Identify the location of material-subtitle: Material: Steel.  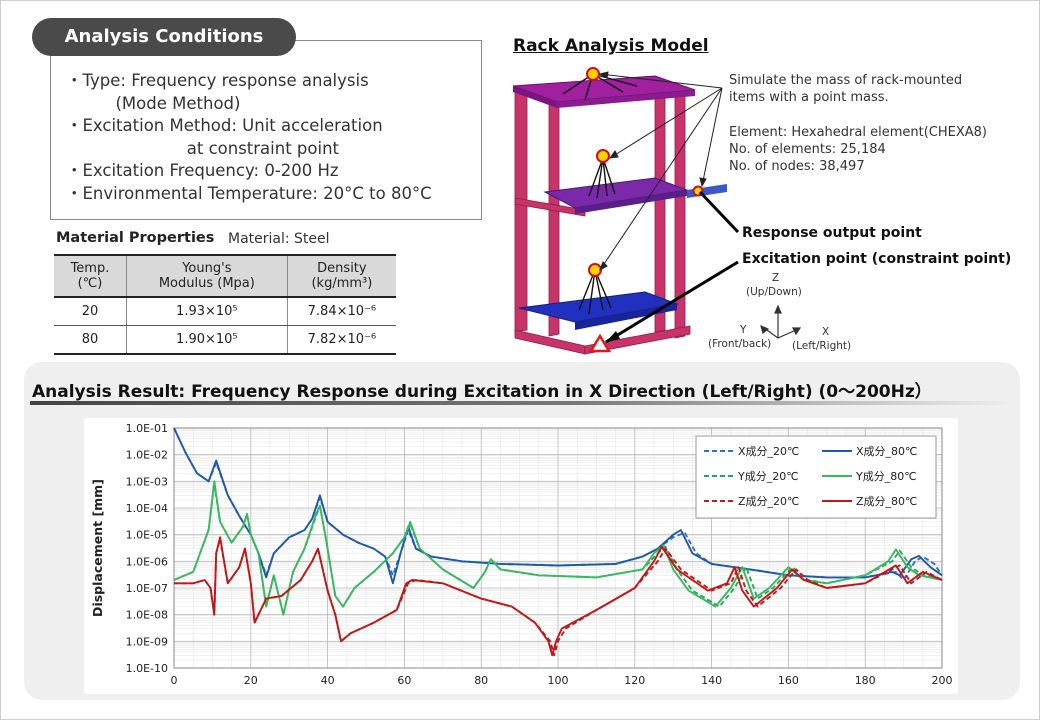
(279, 239).